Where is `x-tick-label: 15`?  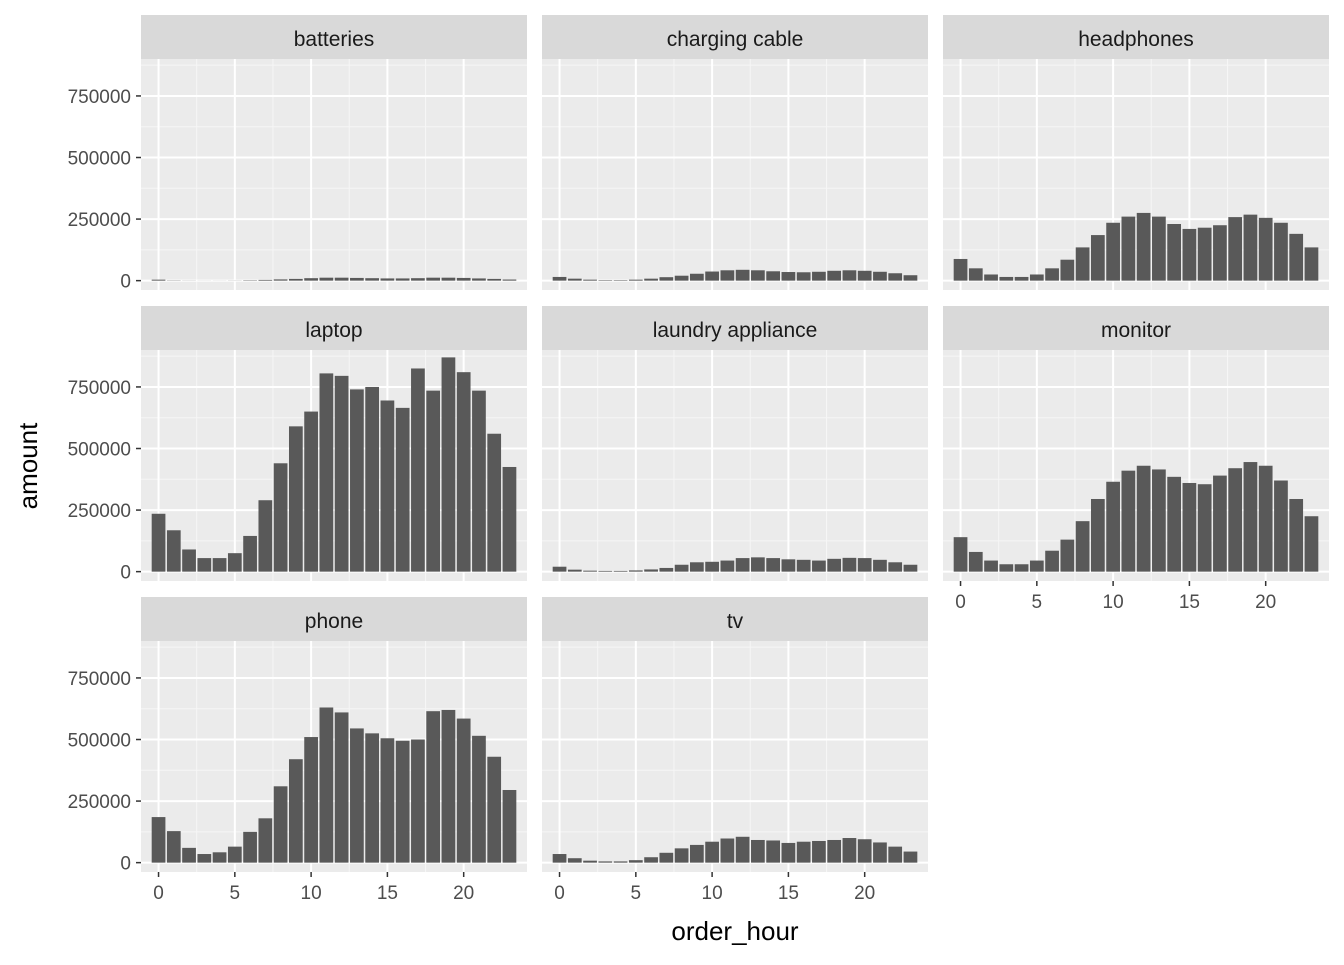 x-tick-label: 15 is located at coordinates (1189, 602).